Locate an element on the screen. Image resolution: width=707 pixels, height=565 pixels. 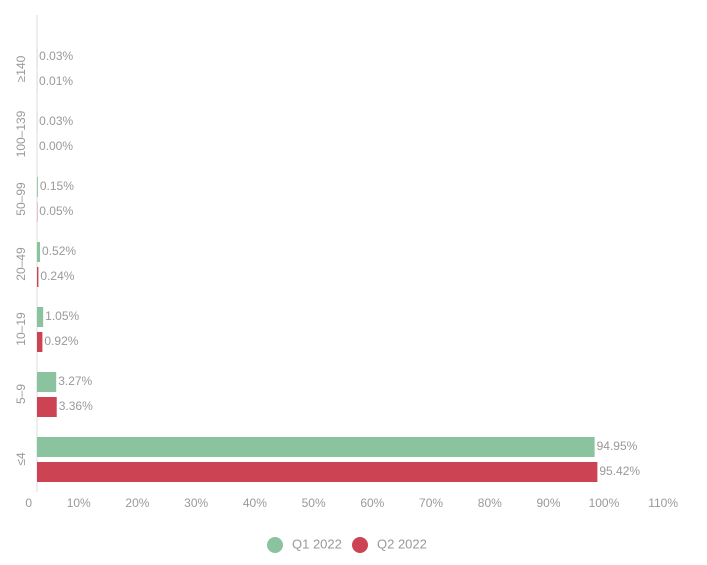
value-label: 1.05% is located at coordinates (62, 316).